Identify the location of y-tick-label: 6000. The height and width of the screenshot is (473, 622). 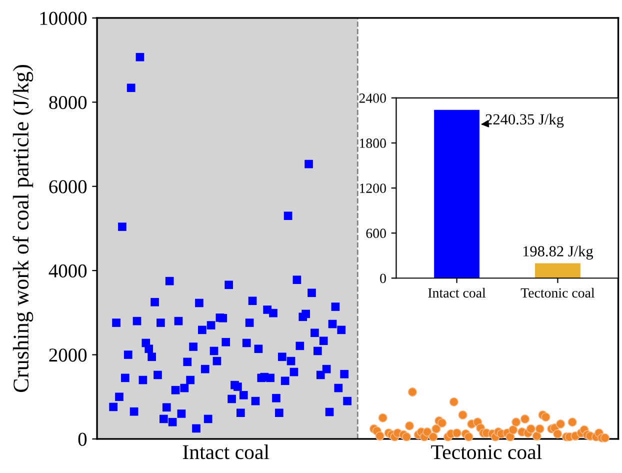
(68, 187).